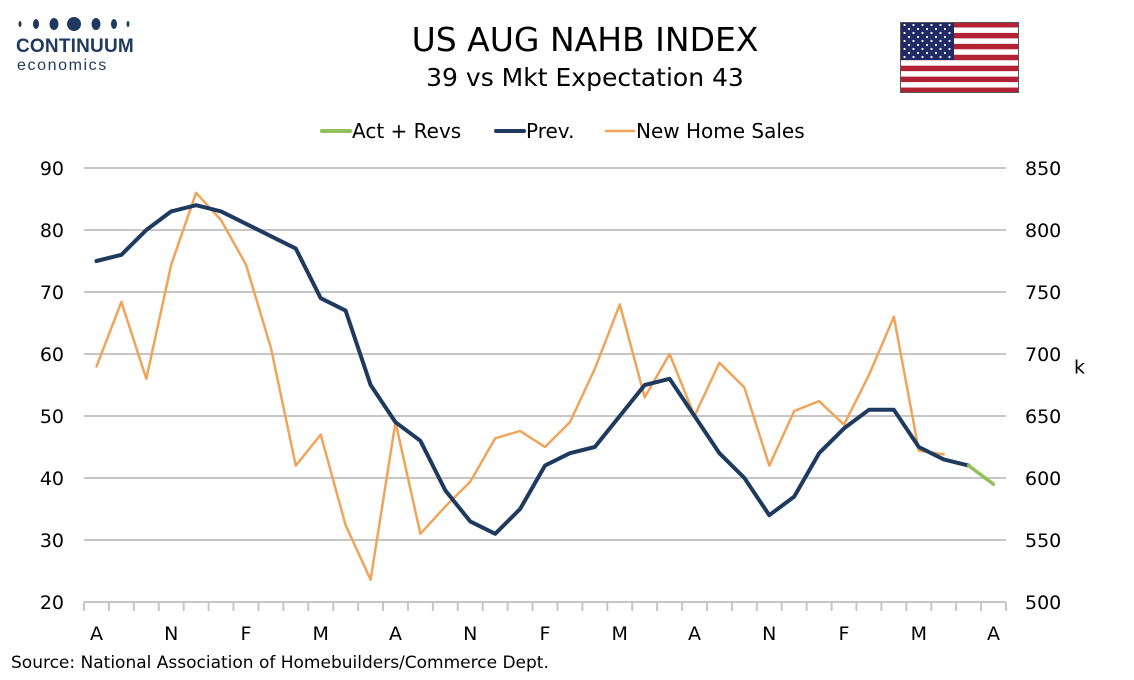  What do you see at coordinates (52, 169) in the screenshot?
I see `y-left-tick-label: 90` at bounding box center [52, 169].